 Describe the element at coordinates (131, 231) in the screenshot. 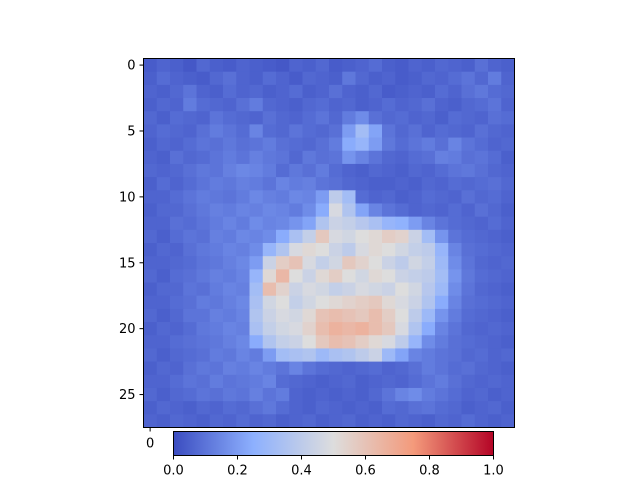

I see `y-axis: 0 5 10 15 20 25` at that location.